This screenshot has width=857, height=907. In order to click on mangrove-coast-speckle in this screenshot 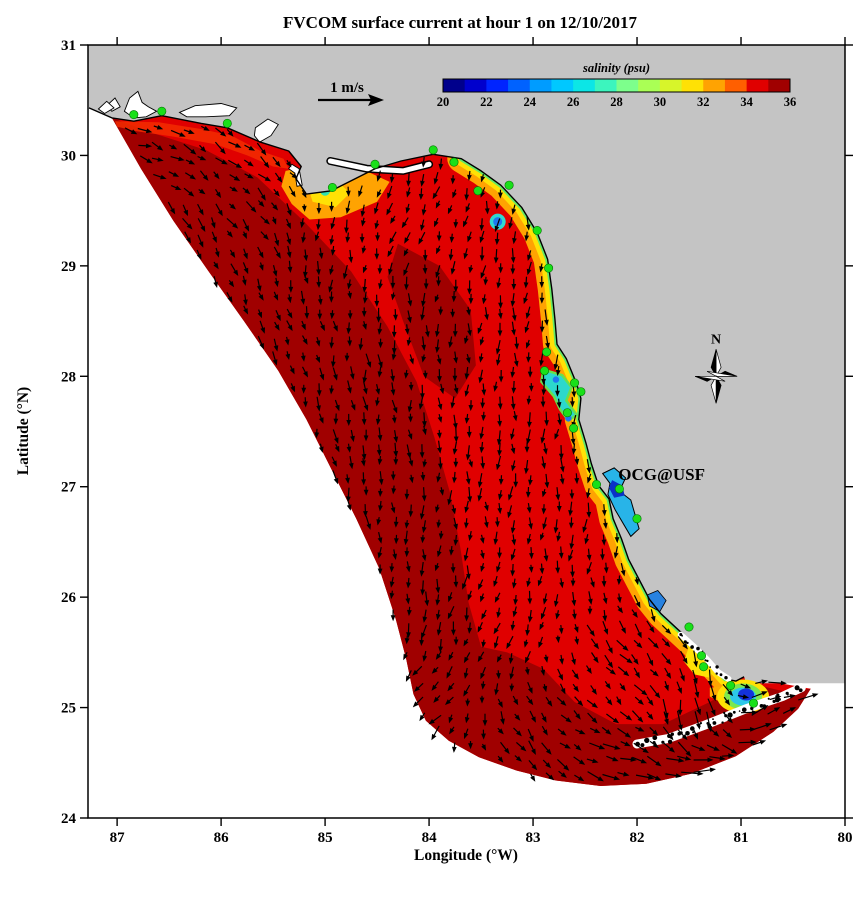, I will do `click(717, 667)`.